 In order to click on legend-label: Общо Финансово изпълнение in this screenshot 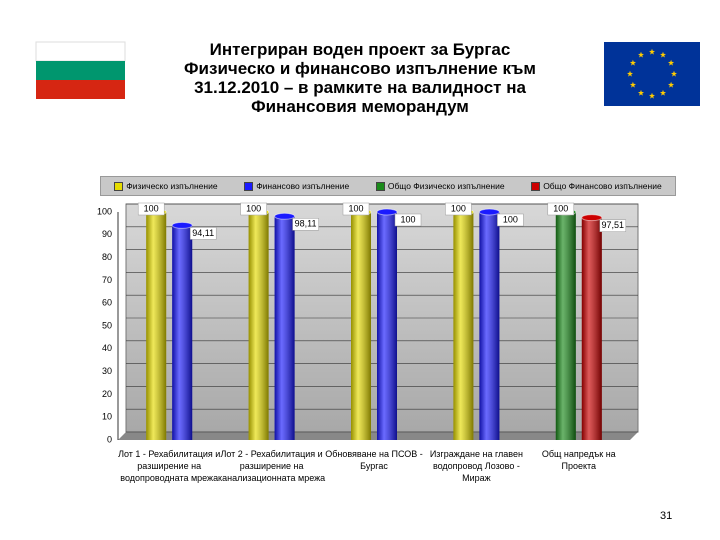, I will do `click(602, 186)`.